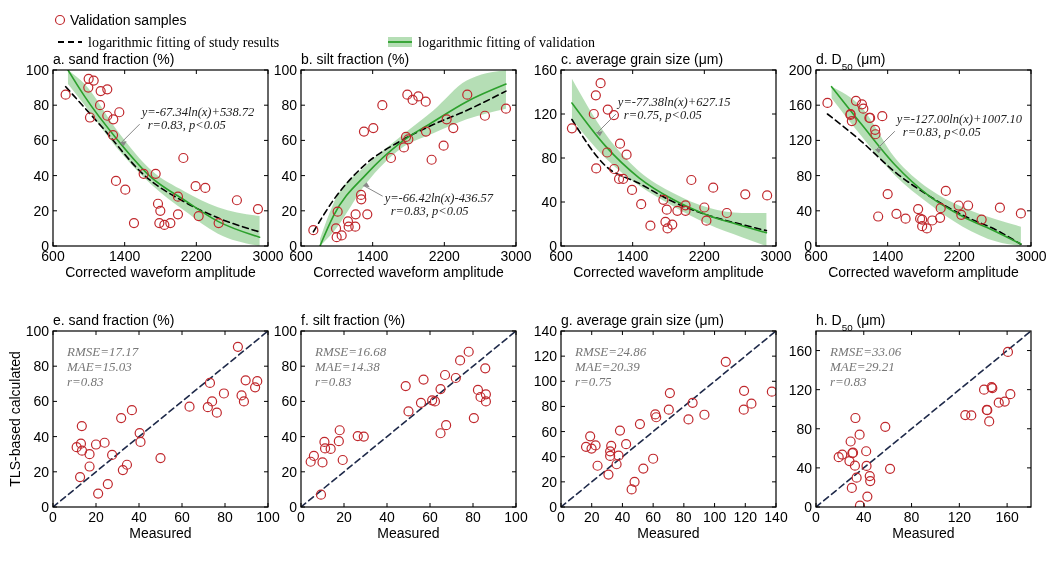  I want to click on y-tick-label: 140, so click(545, 331).